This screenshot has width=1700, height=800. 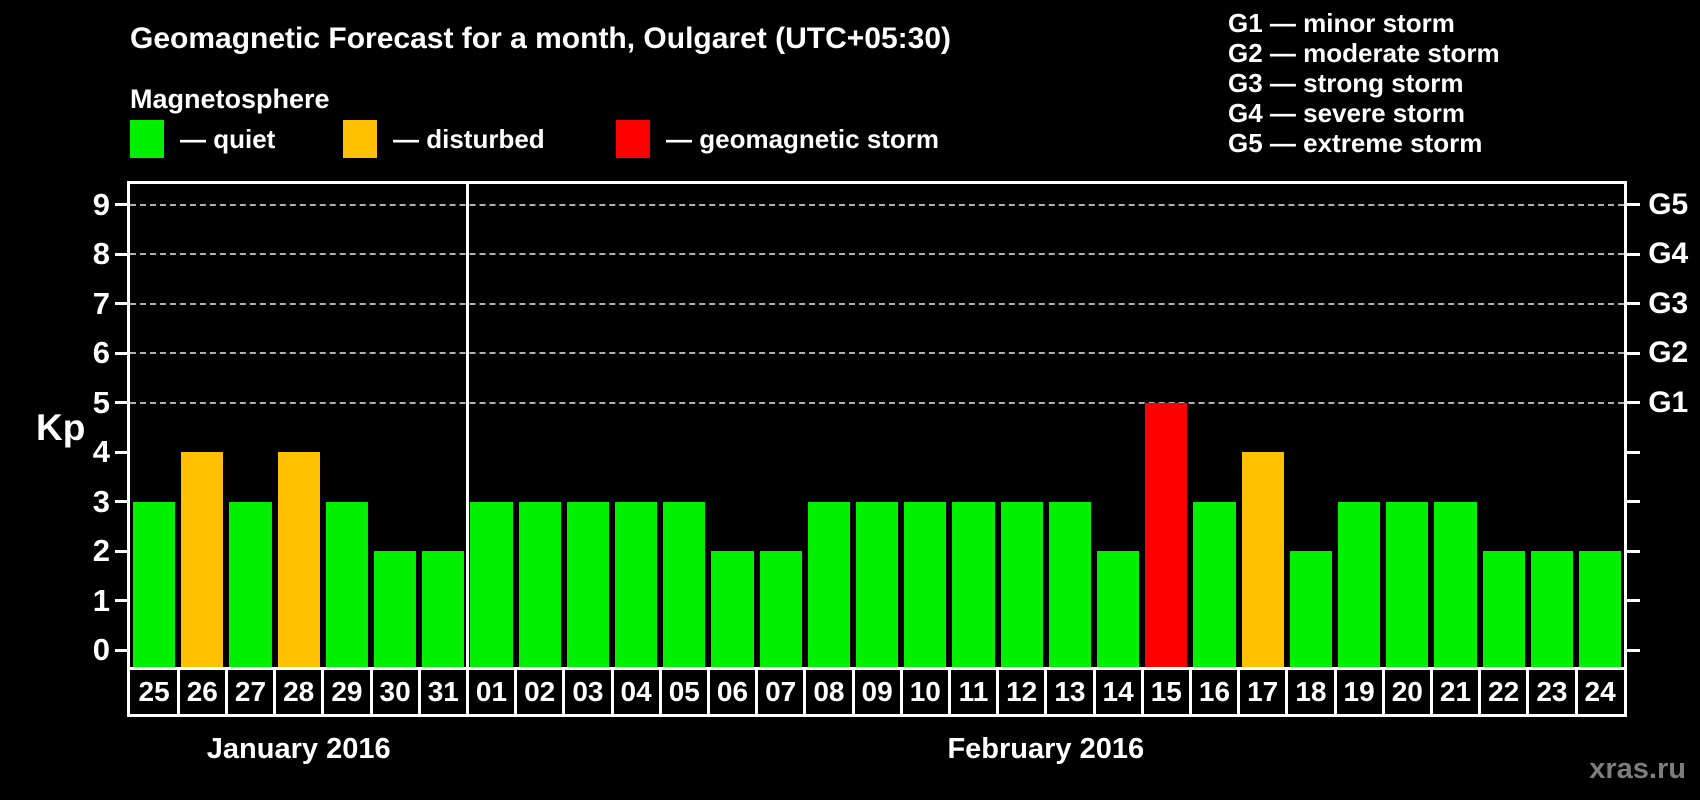 I want to click on legend-item-storm: — geomagnetic storm, so click(x=777, y=139).